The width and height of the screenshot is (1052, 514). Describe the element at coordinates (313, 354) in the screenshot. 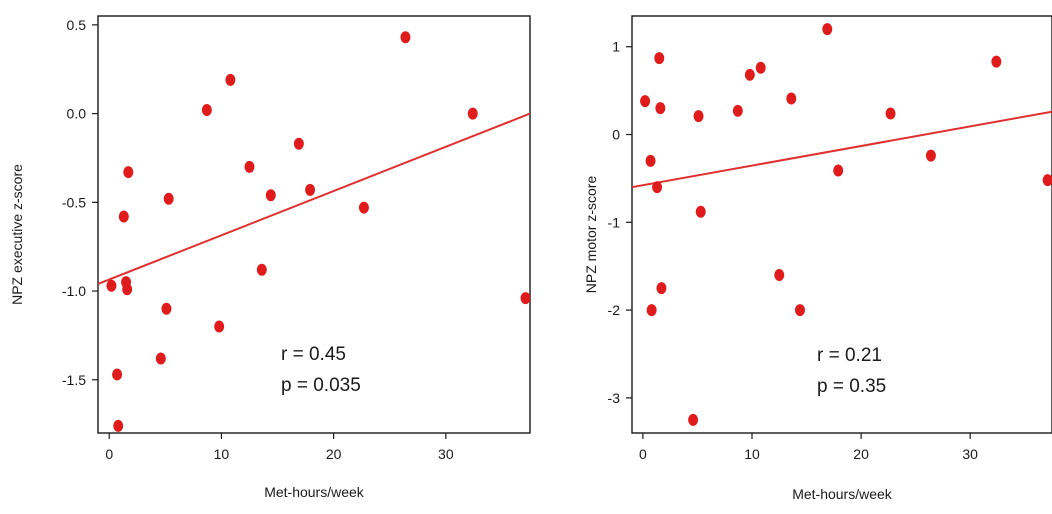

I see `stat-r-value: r = 0.45` at that location.